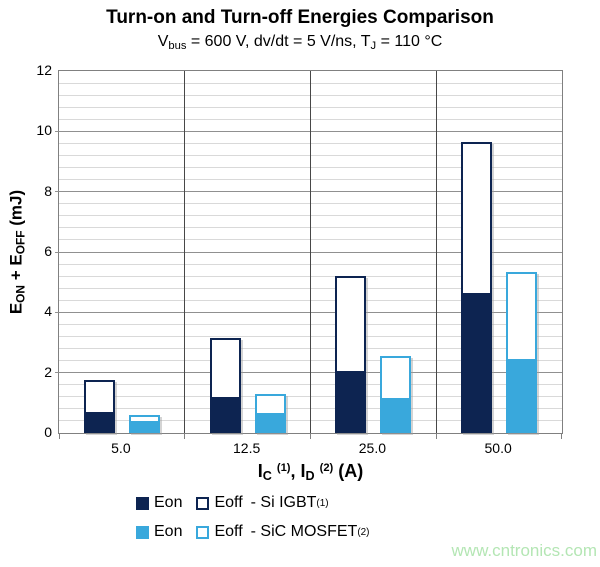  I want to click on legend-row: Eon Eoff - Si IGBT (1), so click(252, 503).